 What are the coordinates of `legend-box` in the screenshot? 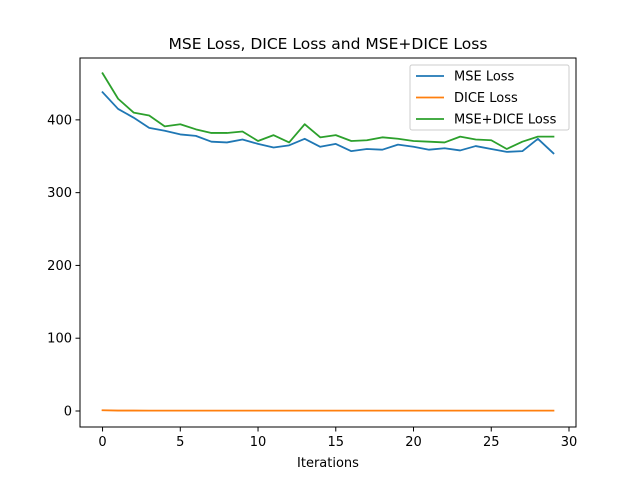 It's located at (489, 97).